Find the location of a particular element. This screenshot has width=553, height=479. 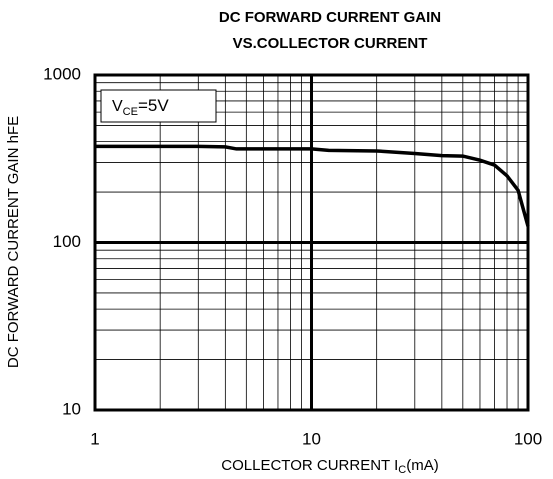

data-line is located at coordinates (312, 185).